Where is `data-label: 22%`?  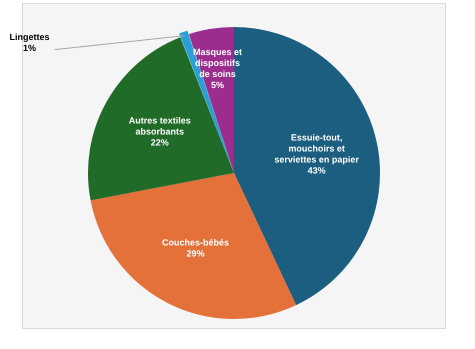
data-label: 22% is located at coordinates (159, 143).